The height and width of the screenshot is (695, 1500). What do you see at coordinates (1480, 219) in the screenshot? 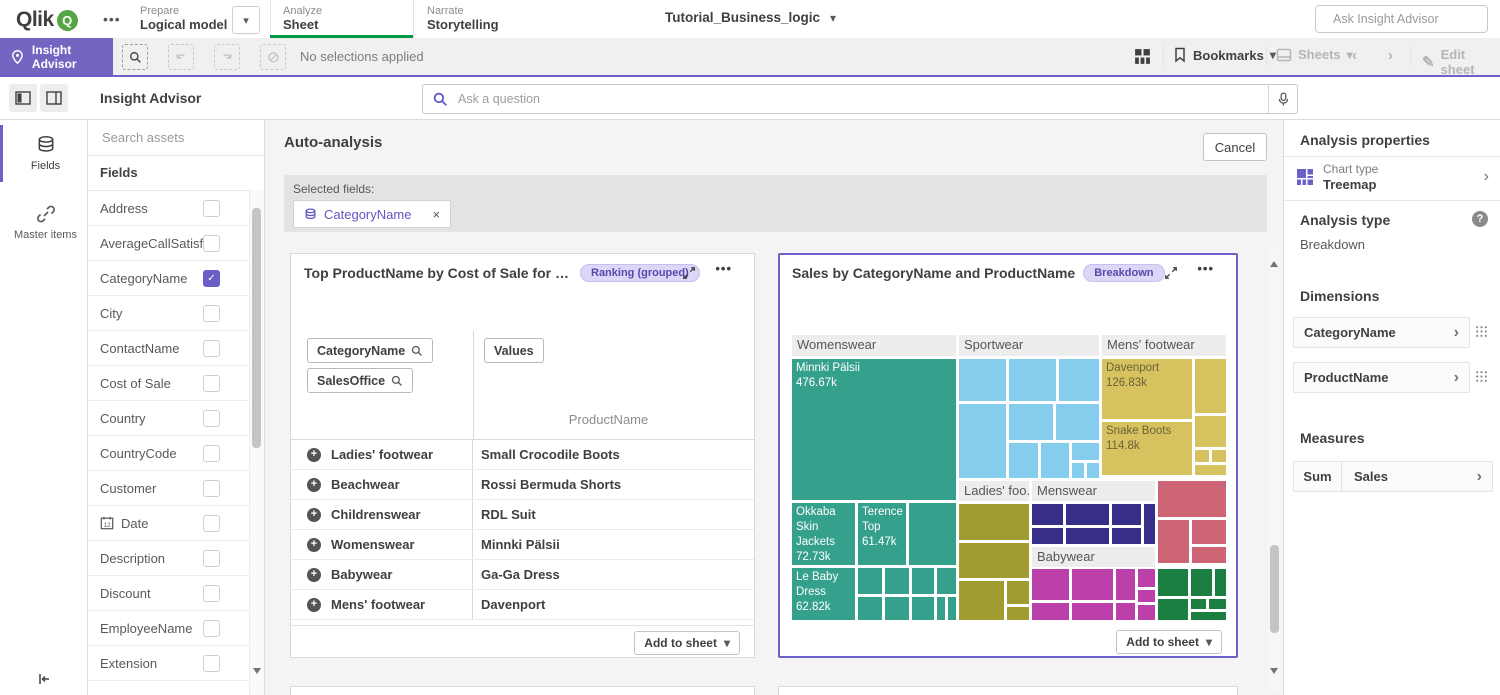
I see `help-icon: ?` at bounding box center [1480, 219].